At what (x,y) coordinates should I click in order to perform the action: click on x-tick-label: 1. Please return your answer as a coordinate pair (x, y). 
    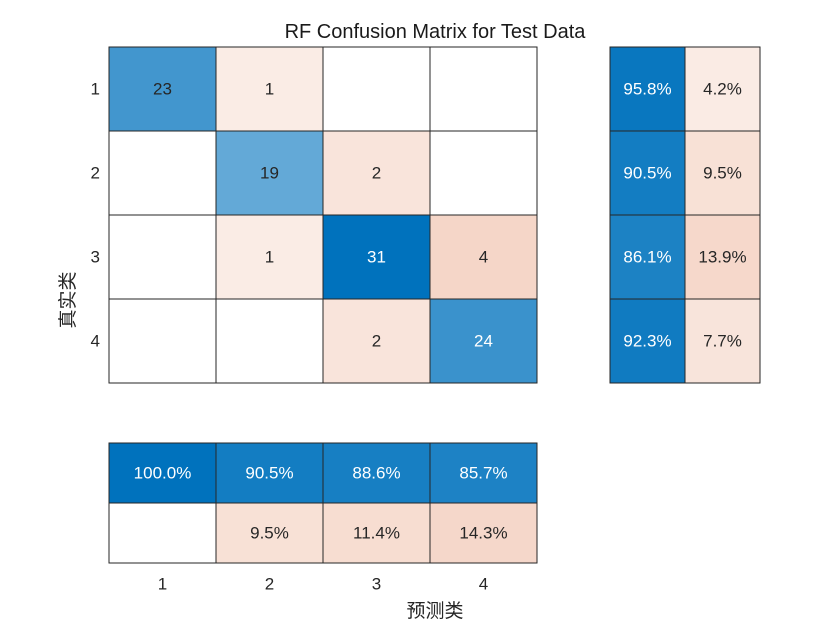
    Looking at the image, I should click on (162, 584).